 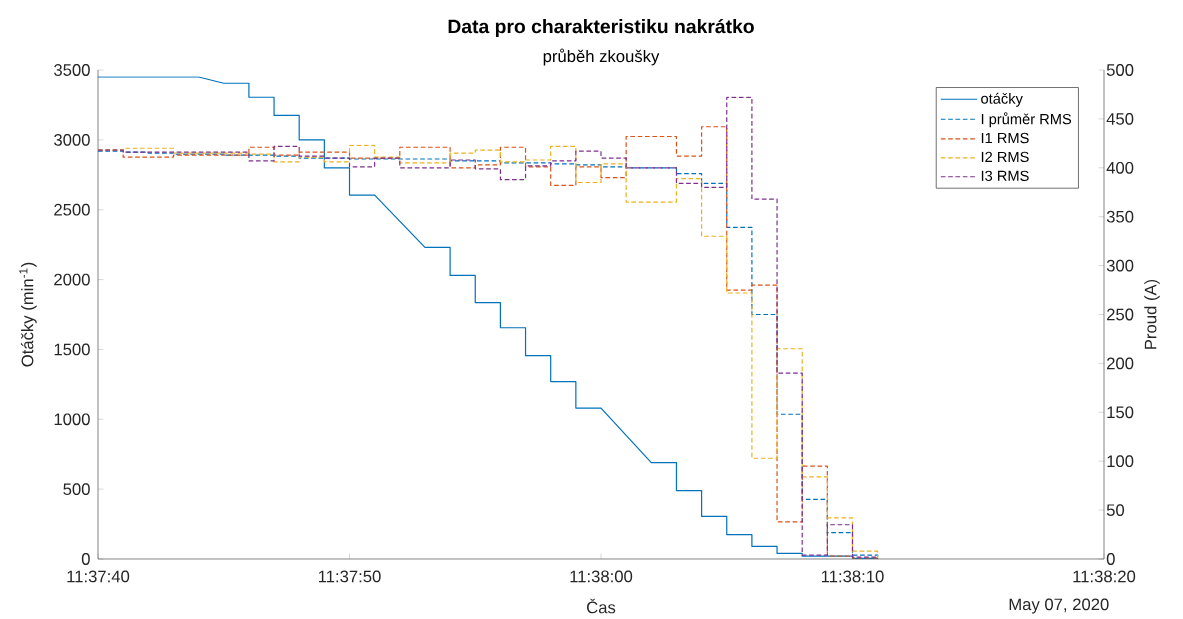 I want to click on y2-tick-label: 0, so click(x=1110, y=559).